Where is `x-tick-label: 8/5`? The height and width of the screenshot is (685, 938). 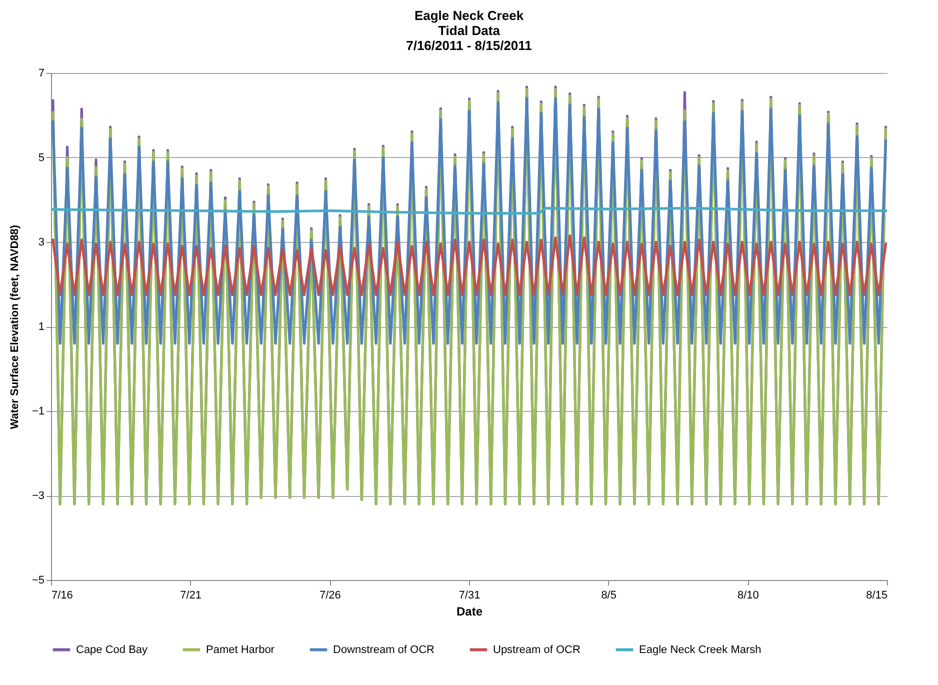 x-tick-label: 8/5 is located at coordinates (608, 596).